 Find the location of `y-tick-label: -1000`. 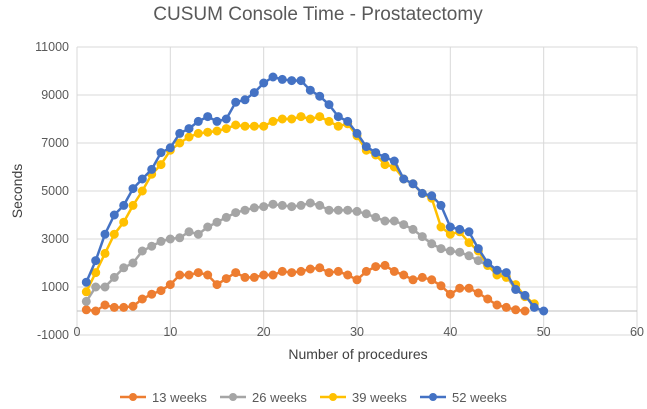

y-tick-label: -1000 is located at coordinates (53, 335).